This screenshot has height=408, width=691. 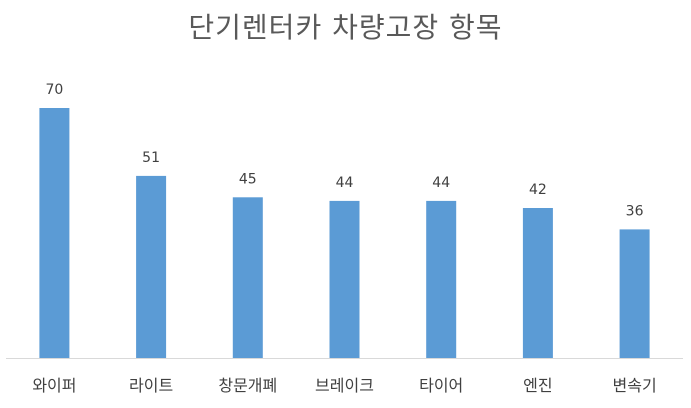 What do you see at coordinates (247, 385) in the screenshot?
I see `x-tick-label-3: 창문개폐` at bounding box center [247, 385].